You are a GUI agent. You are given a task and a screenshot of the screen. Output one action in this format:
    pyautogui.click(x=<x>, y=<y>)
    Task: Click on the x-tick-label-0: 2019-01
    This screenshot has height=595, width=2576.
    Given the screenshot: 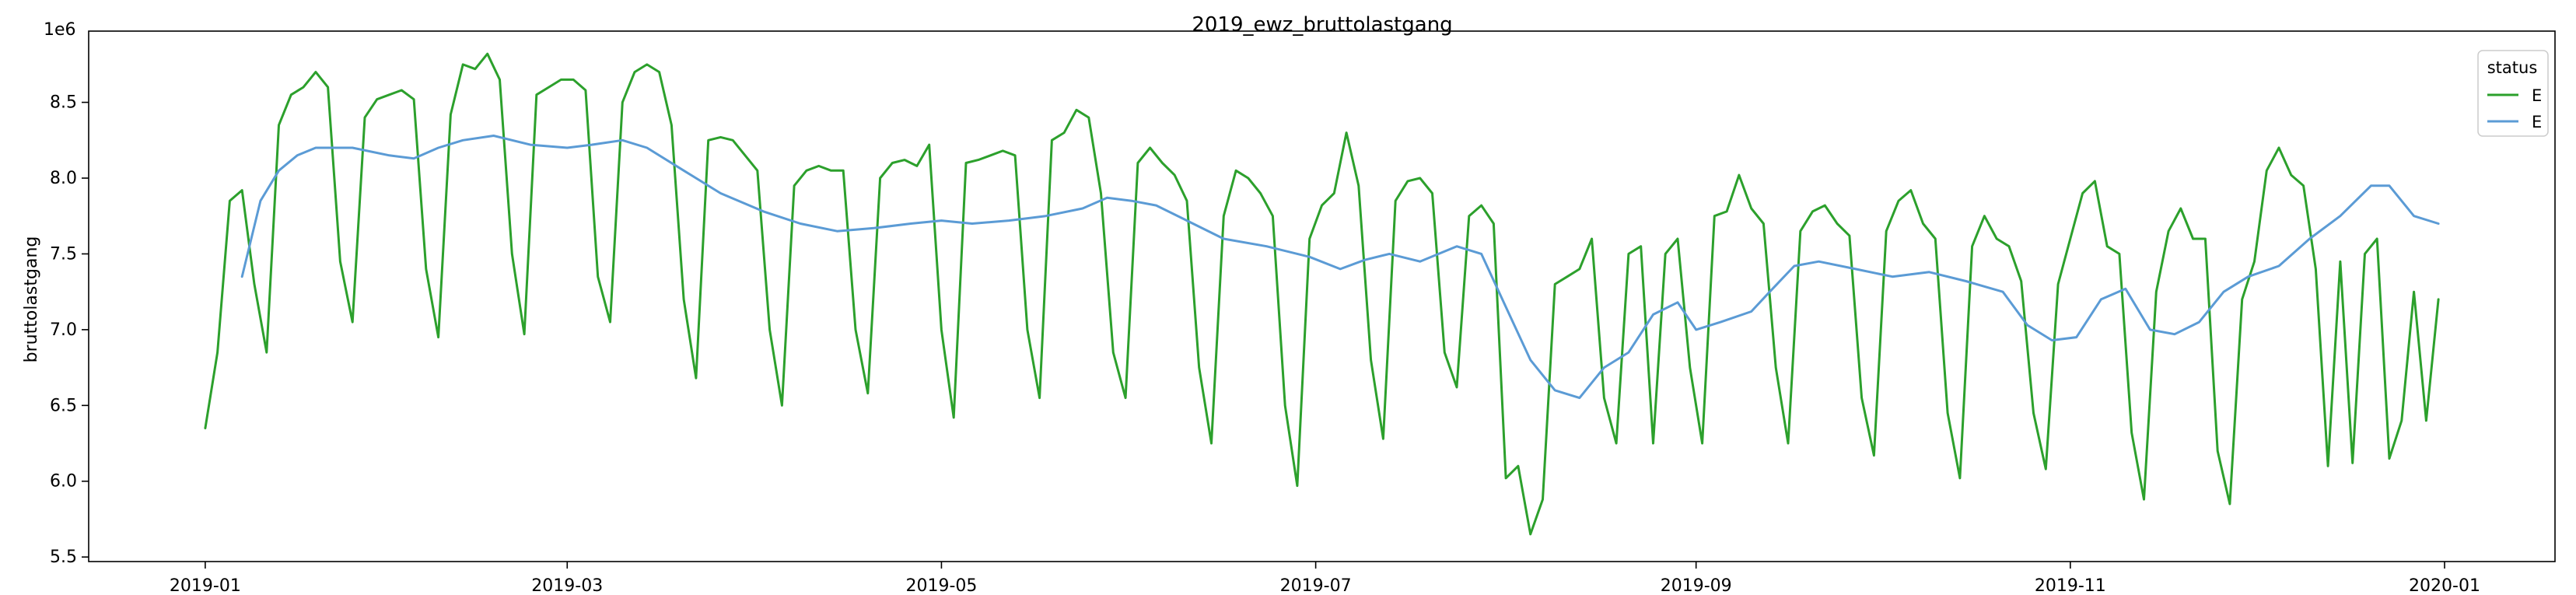 What is the action you would take?
    pyautogui.click(x=205, y=585)
    